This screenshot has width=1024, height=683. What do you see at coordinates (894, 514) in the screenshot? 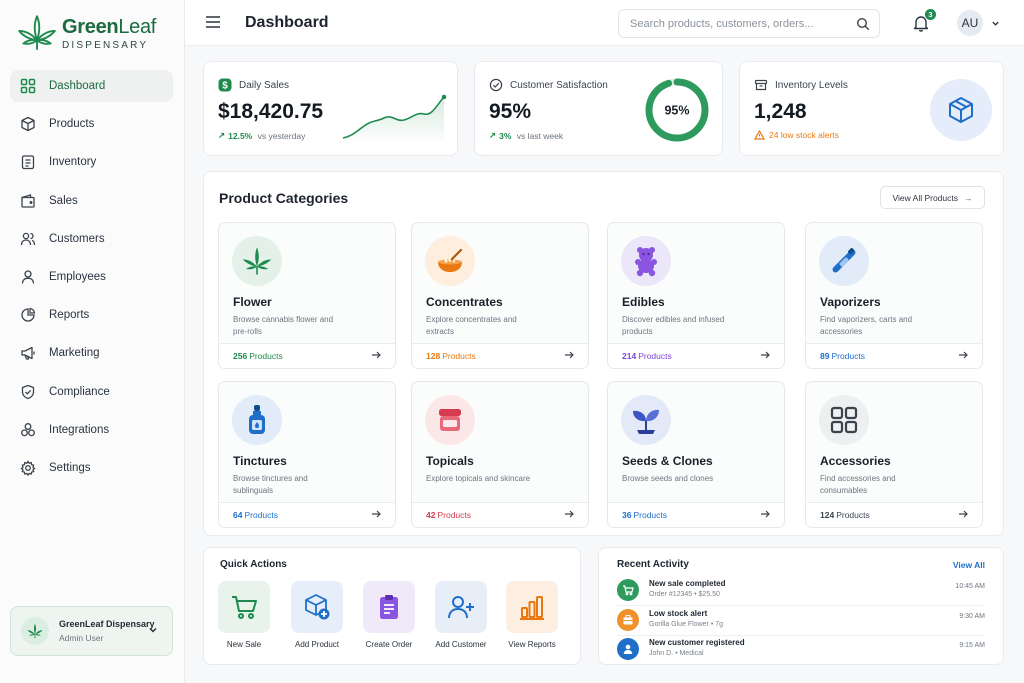
I see `category-footer: 124 Products` at bounding box center [894, 514].